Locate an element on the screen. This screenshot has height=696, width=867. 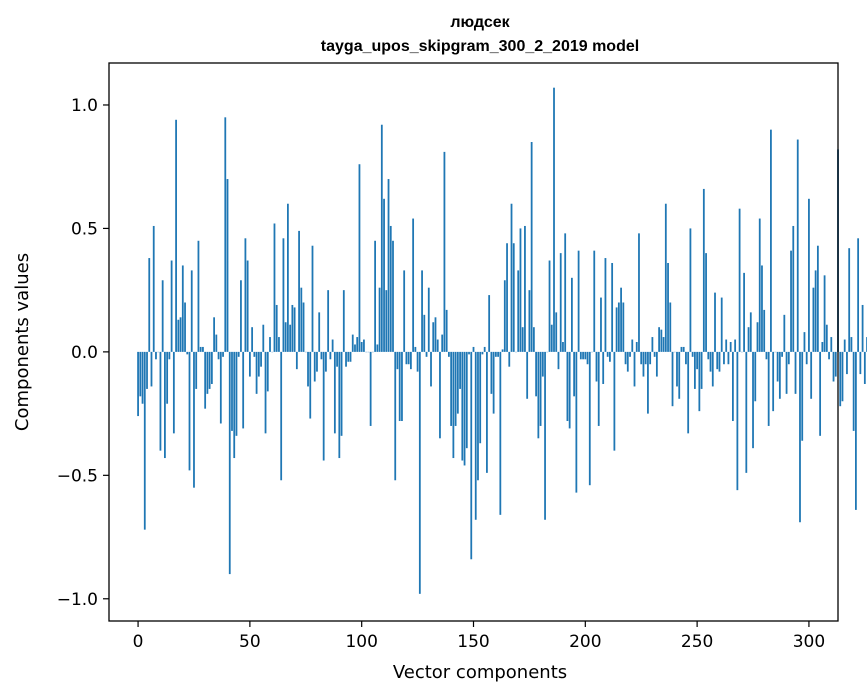
y-tick-label-3: 0.5 is located at coordinates (84, 229).